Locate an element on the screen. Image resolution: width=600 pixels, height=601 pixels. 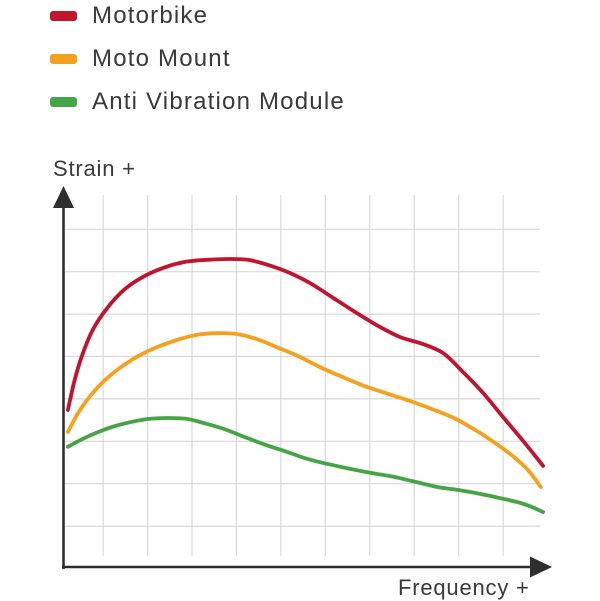
x-axis-label: Frequency + is located at coordinates (464, 587).